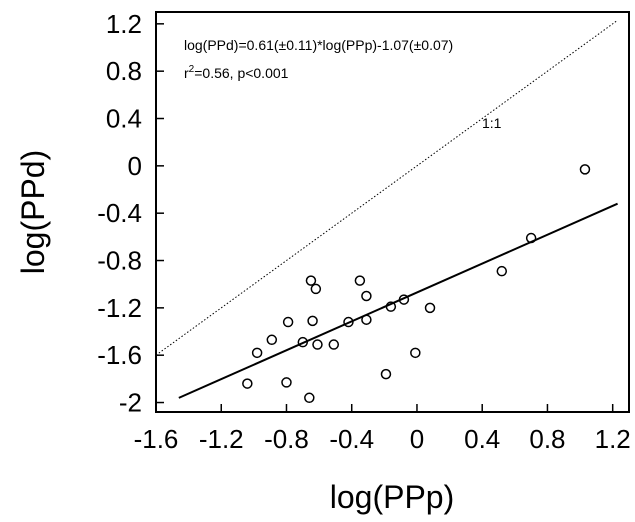 The width and height of the screenshot is (635, 522). Describe the element at coordinates (286, 439) in the screenshot. I see `x-tick-label: -0.8` at that location.